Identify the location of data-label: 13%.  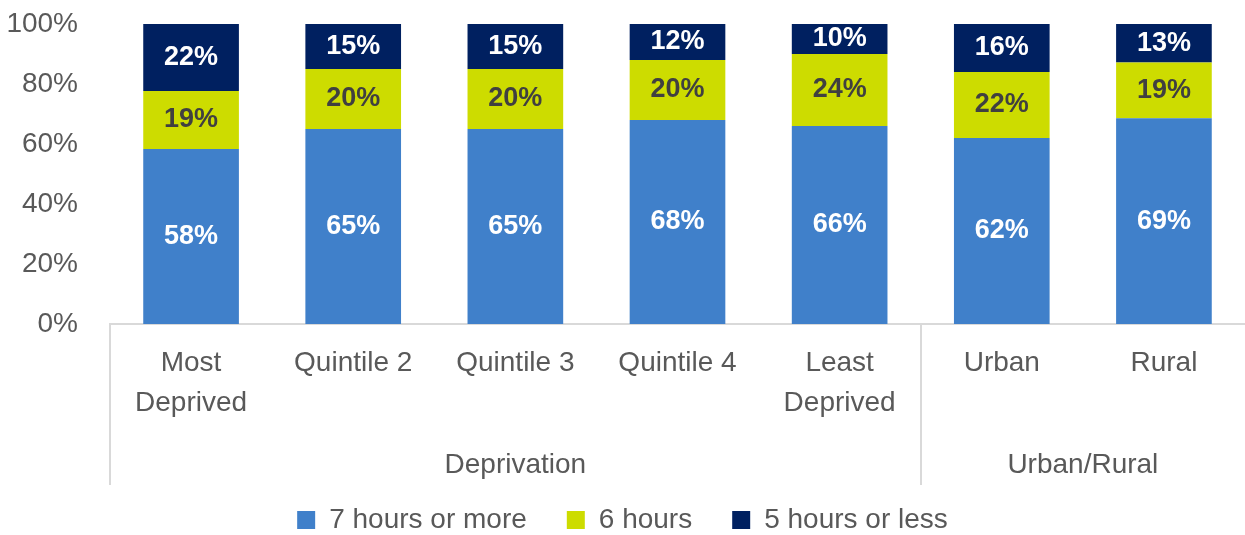
(1163, 41).